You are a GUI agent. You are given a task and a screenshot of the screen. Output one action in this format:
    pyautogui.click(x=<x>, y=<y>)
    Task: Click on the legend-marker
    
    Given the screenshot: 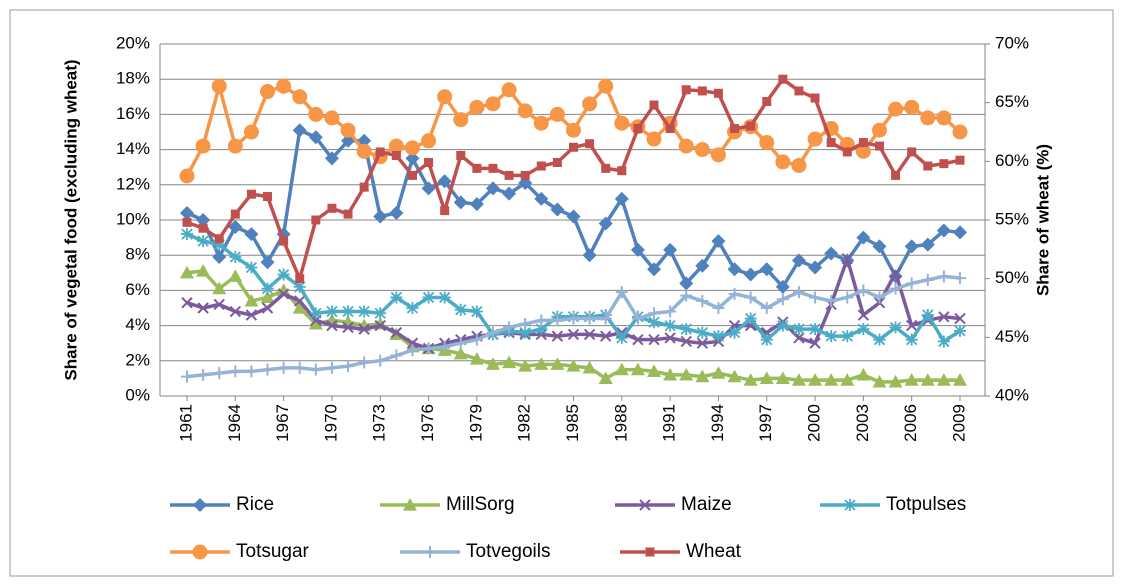 What is the action you would take?
    pyautogui.click(x=650, y=552)
    